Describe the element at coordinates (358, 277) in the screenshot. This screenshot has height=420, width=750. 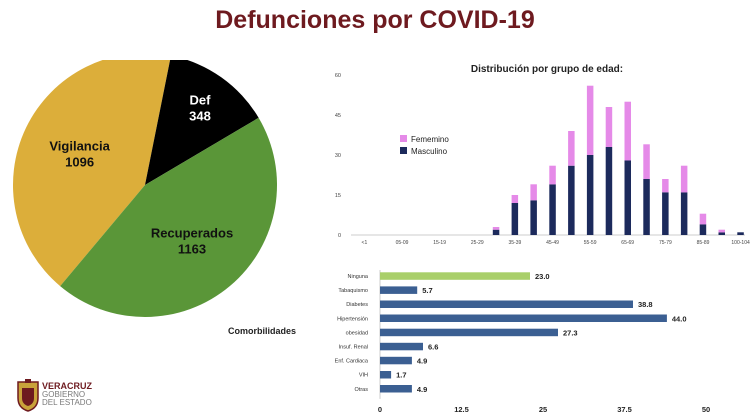
I see `comorbidity-category-label: Ninguna` at that location.